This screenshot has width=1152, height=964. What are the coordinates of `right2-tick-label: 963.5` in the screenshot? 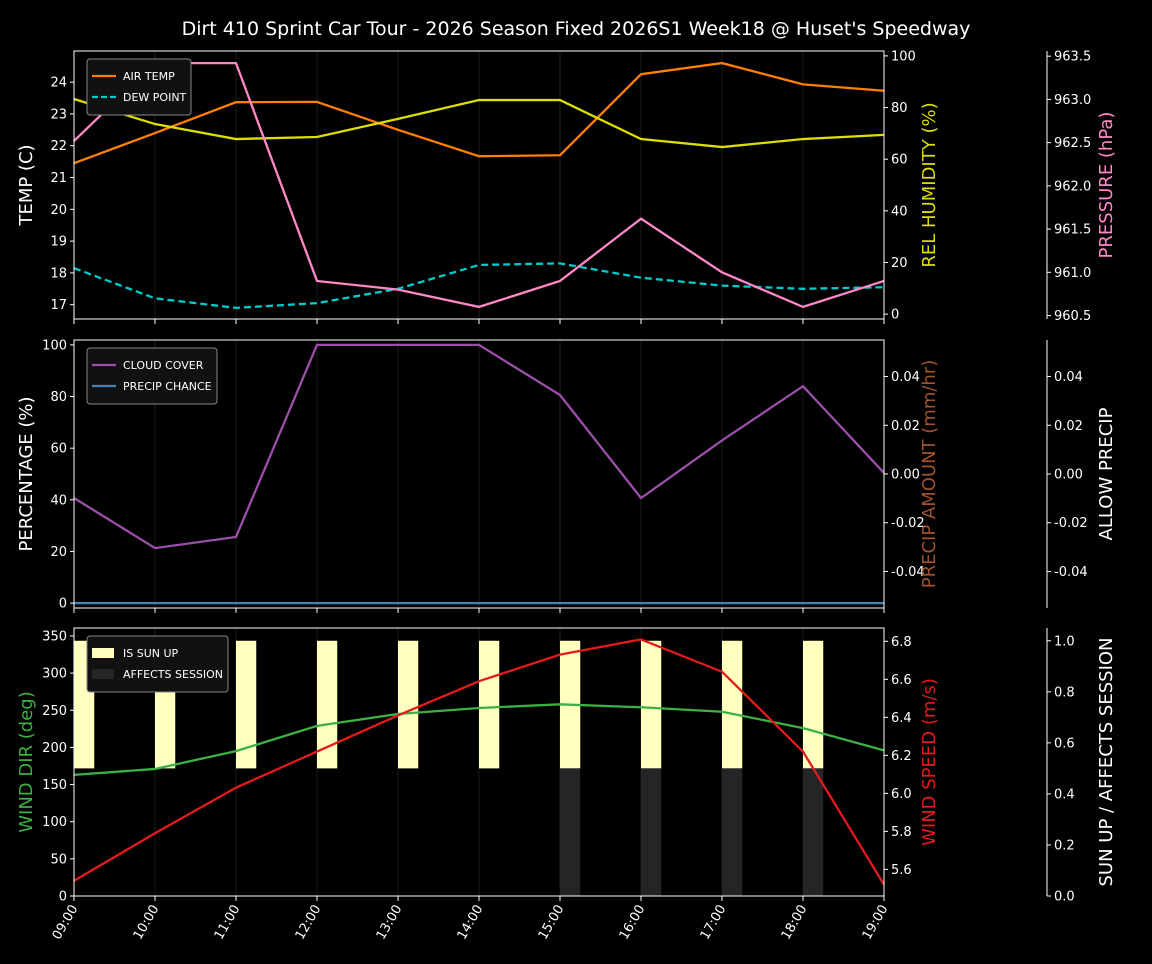 It's located at (1072, 57).